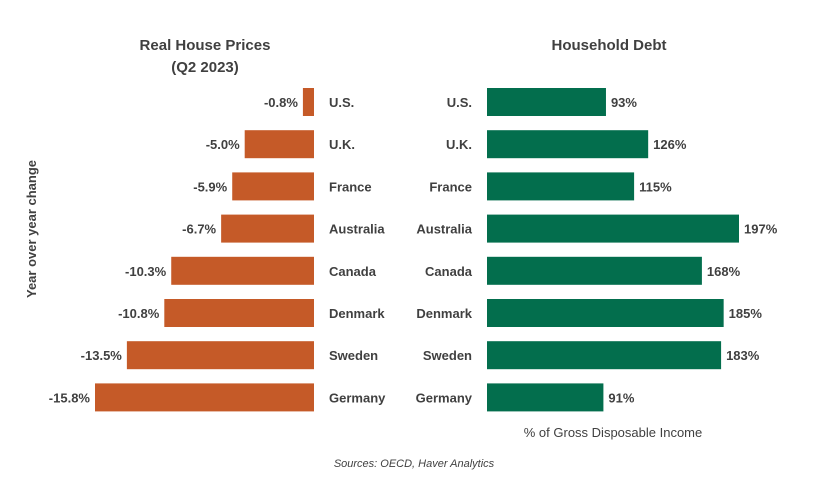  Describe the element at coordinates (444, 397) in the screenshot. I see `right-category-label: Germany` at that location.